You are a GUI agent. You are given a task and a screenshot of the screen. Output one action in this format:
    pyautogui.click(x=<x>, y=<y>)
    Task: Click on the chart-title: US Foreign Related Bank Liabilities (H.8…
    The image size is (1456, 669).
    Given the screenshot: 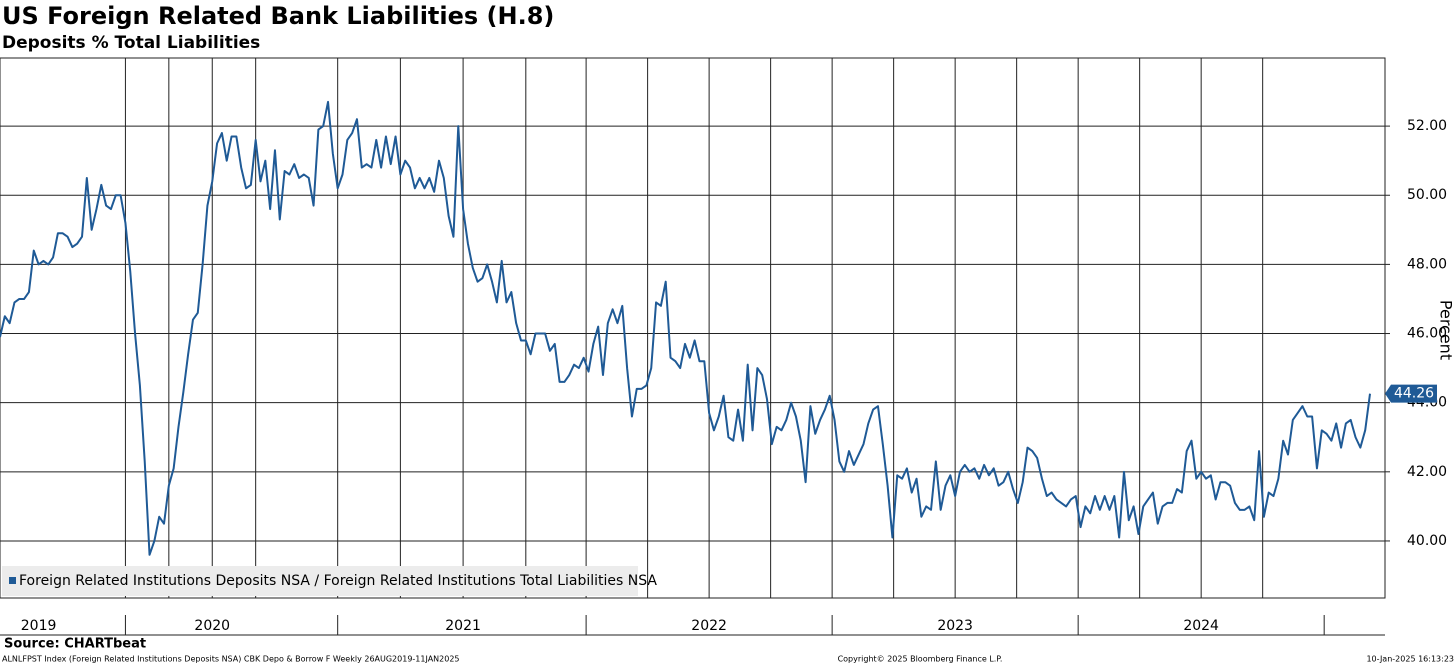 What is the action you would take?
    pyautogui.click(x=278, y=16)
    